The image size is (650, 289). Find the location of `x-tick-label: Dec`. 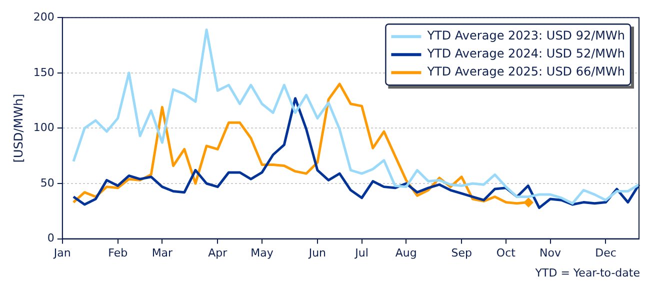

x-tick-label: Dec is located at coordinates (605, 253).